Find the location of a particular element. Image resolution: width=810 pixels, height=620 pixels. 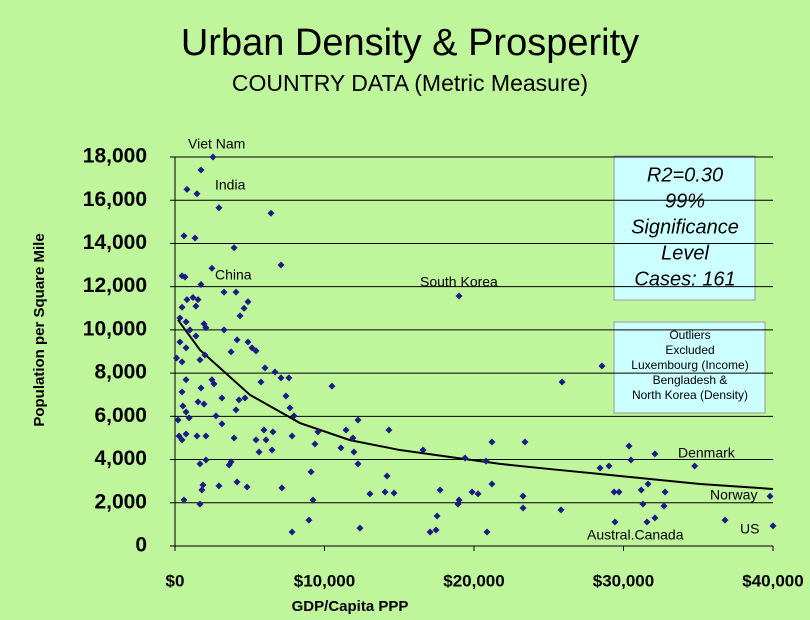

annotation: US is located at coordinates (749, 529).